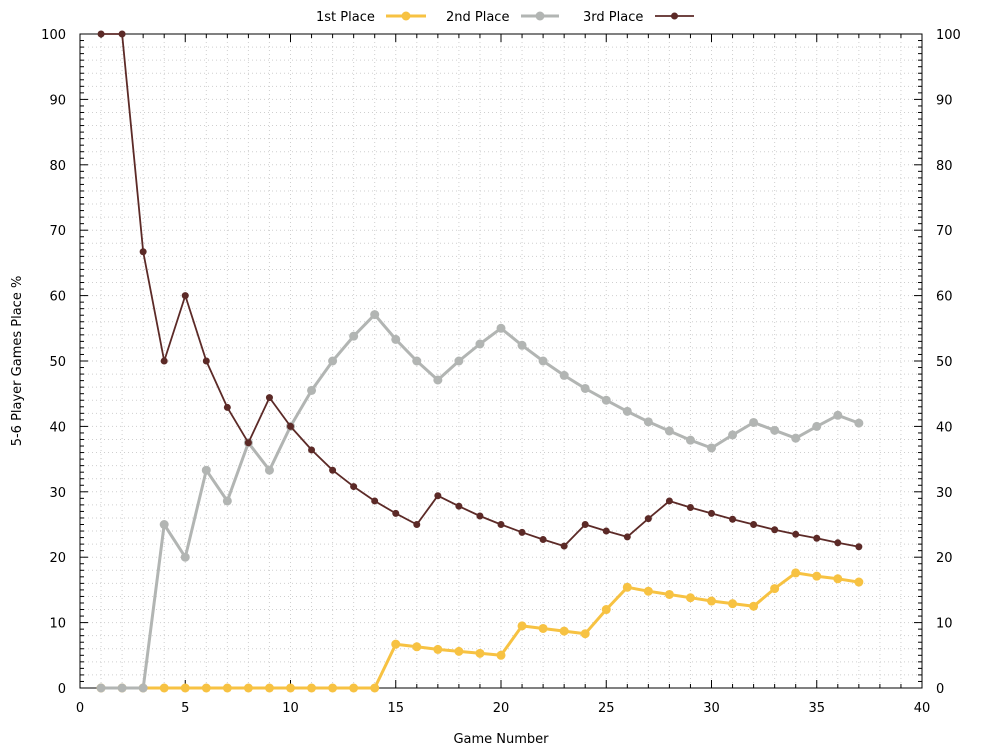 The width and height of the screenshot is (1000, 750). What do you see at coordinates (944, 624) in the screenshot?
I see `y-tick-label-right: 10` at bounding box center [944, 624].